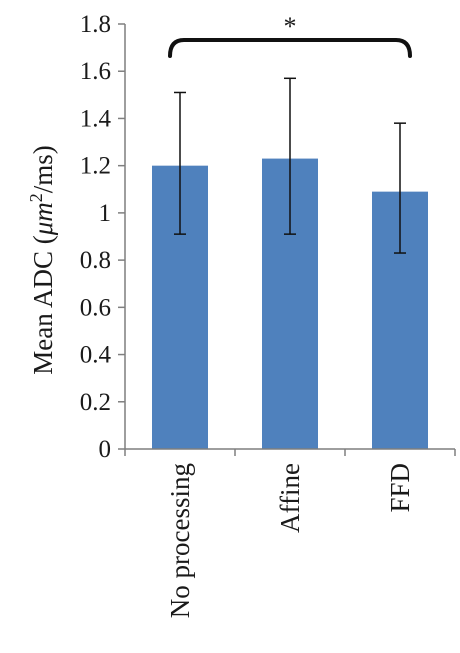  What do you see at coordinates (400, 488) in the screenshot?
I see `x-category-label: FFD` at bounding box center [400, 488].